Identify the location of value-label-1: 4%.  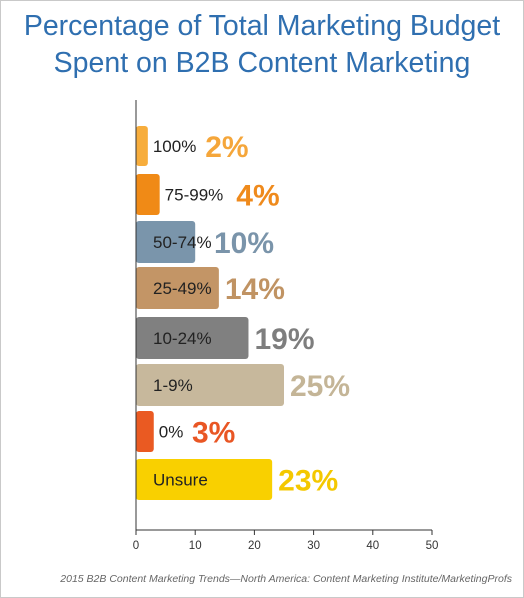
(257, 196).